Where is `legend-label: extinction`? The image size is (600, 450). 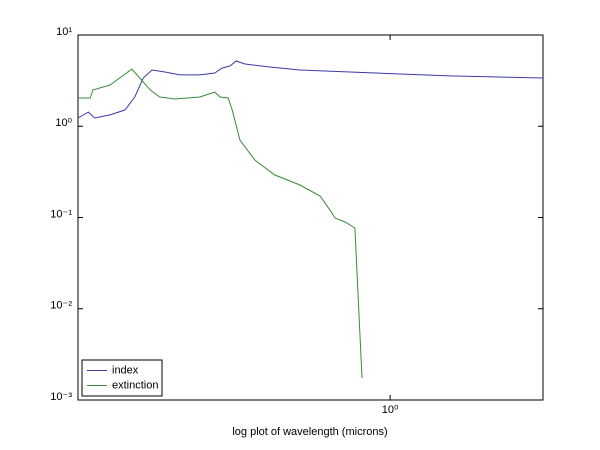
legend-label: extinction is located at coordinates (135, 385).